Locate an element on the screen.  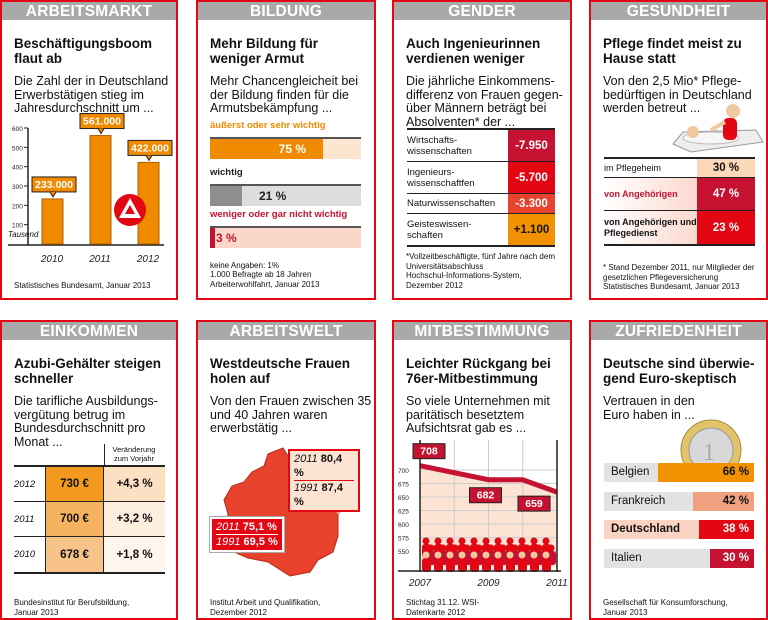
arbeitsagentur-logo is located at coordinates (130, 210).